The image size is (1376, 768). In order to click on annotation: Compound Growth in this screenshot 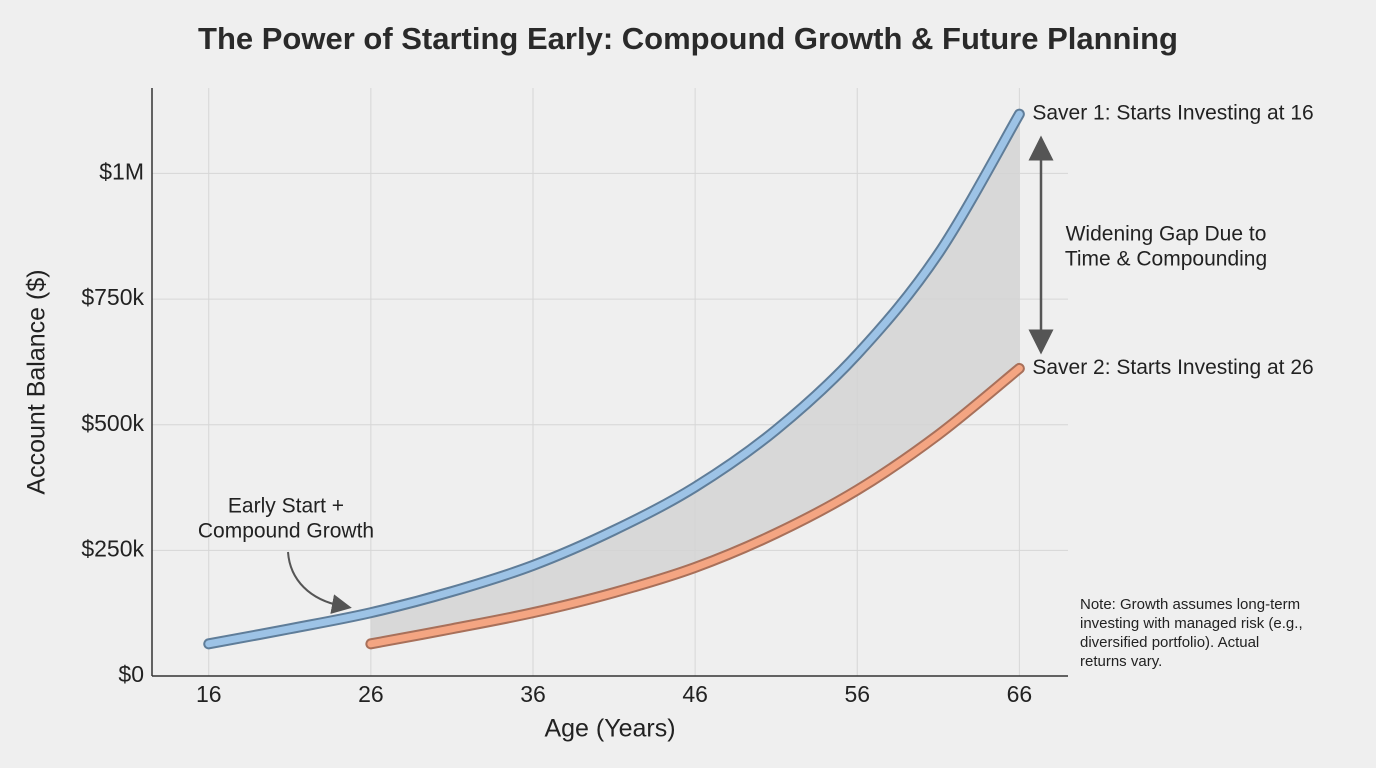, I will do `click(286, 531)`.